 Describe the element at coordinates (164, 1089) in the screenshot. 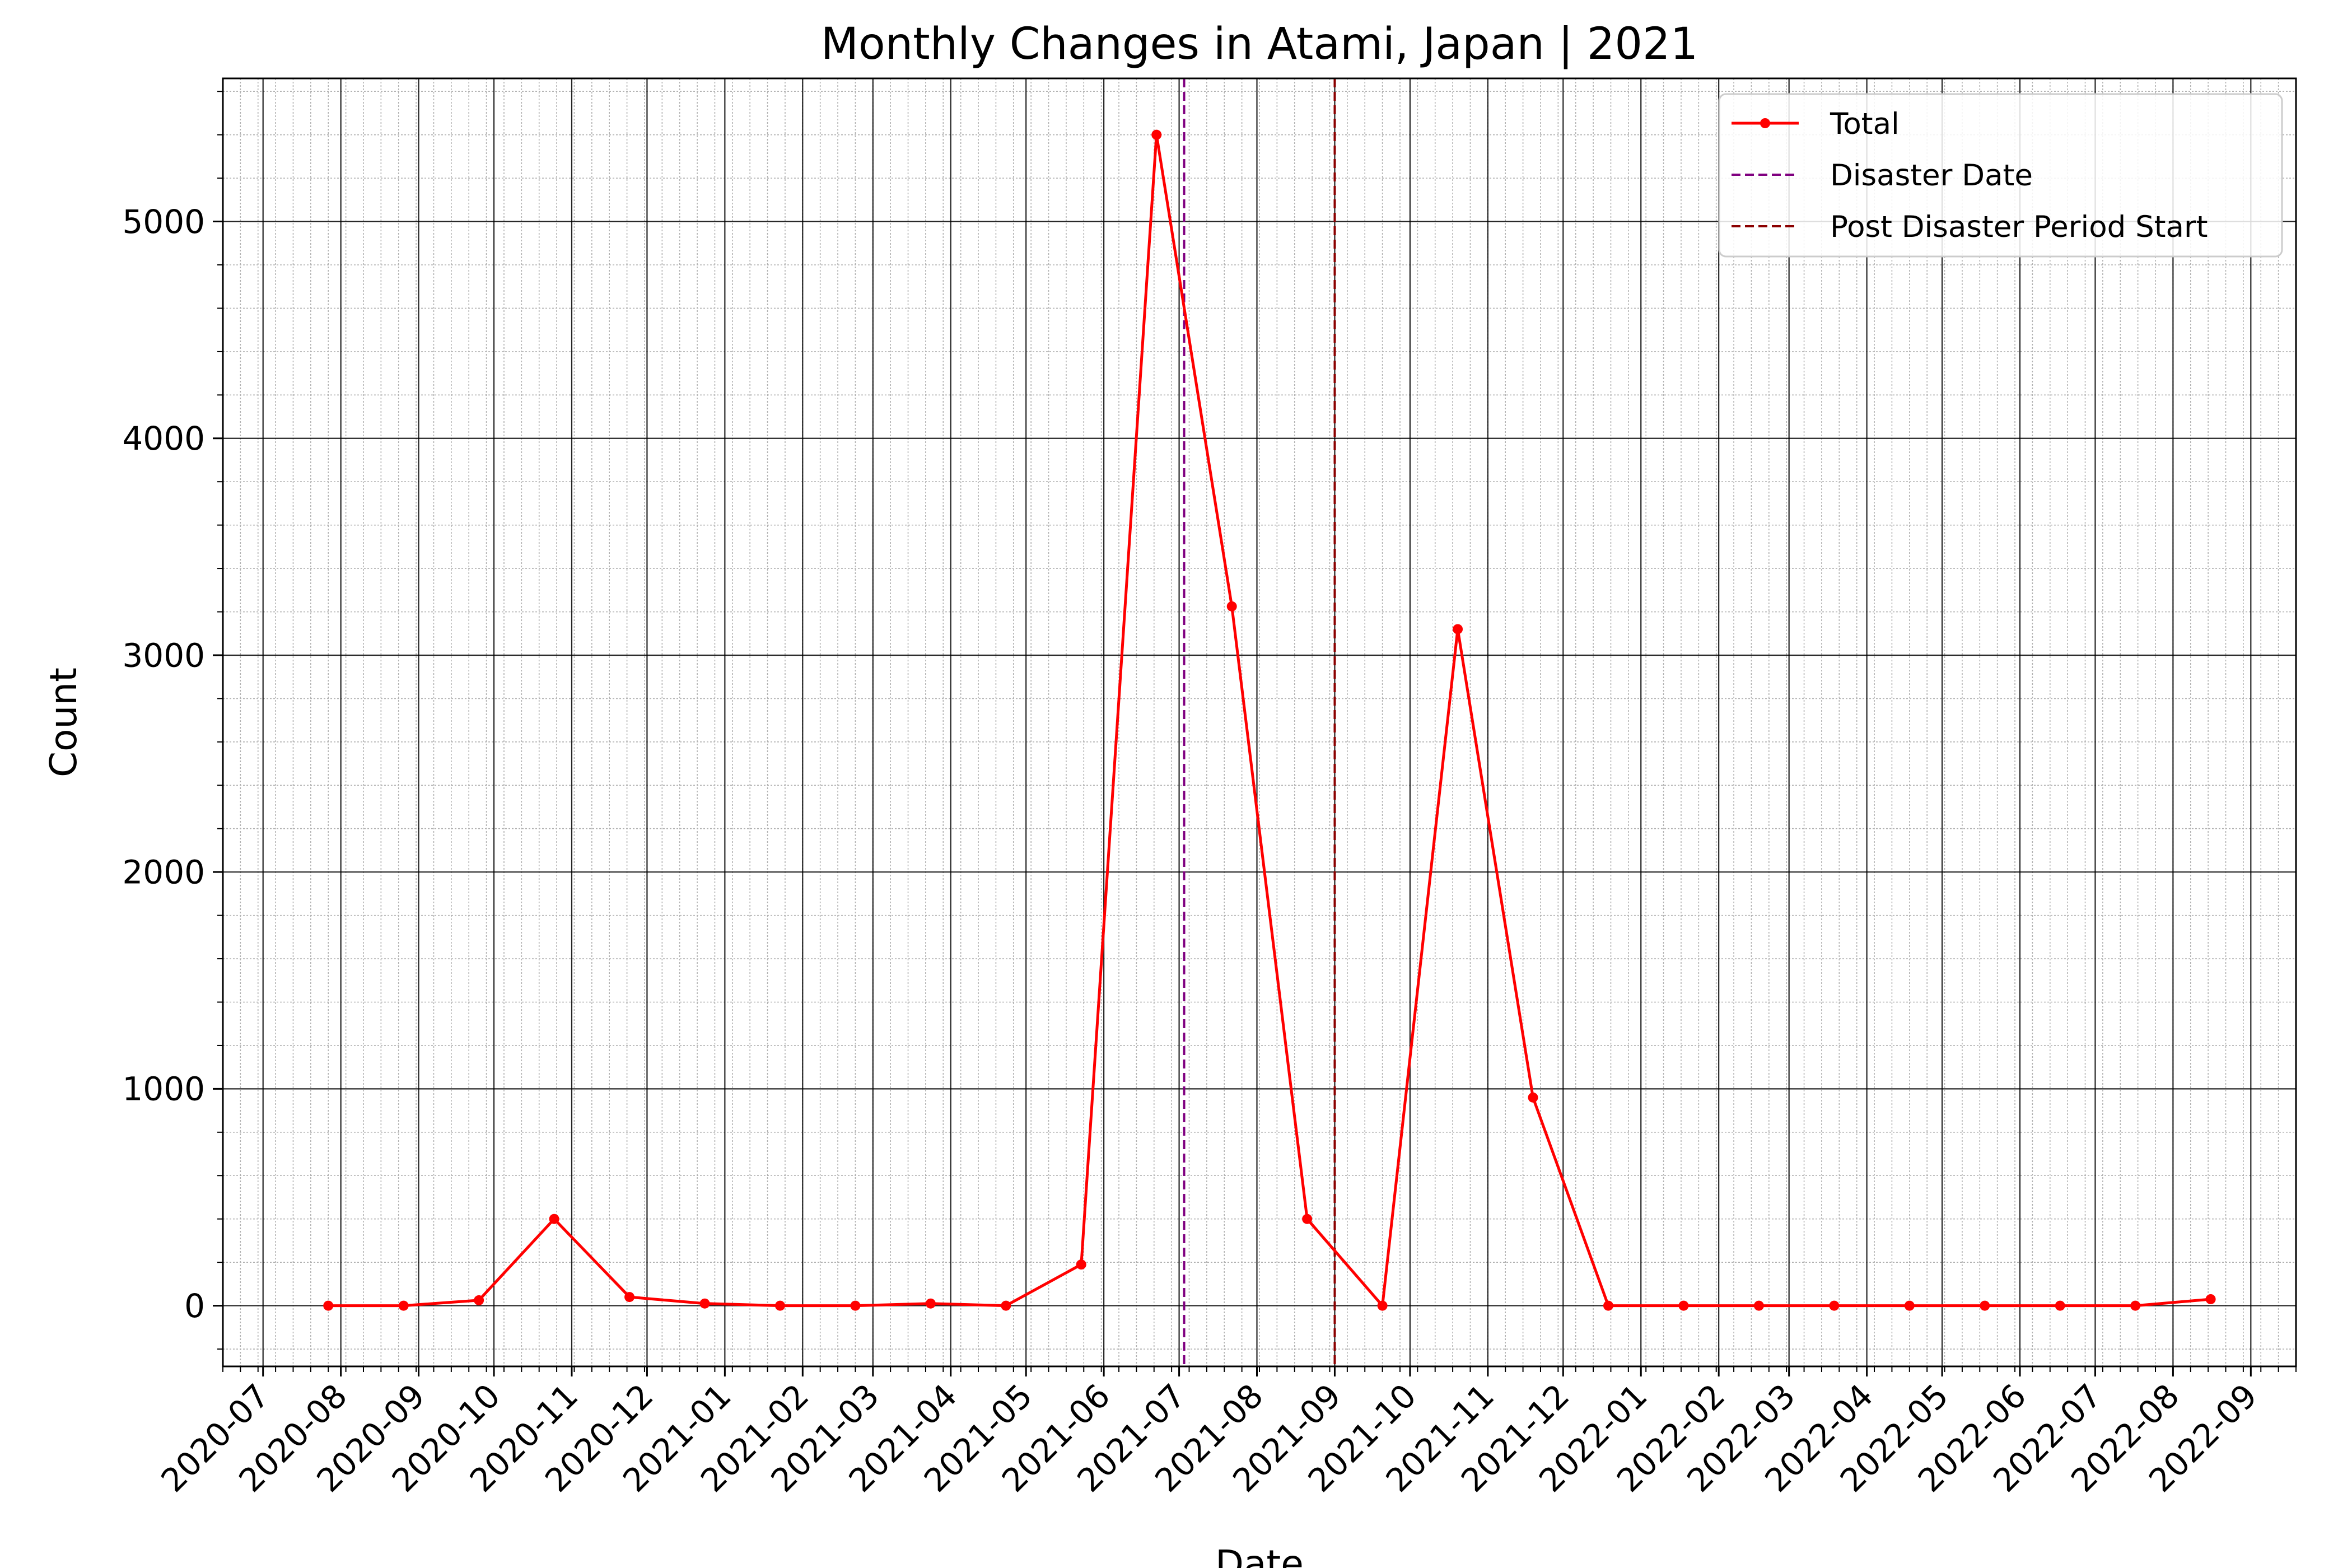

I see `y-tick-label: 1000` at that location.